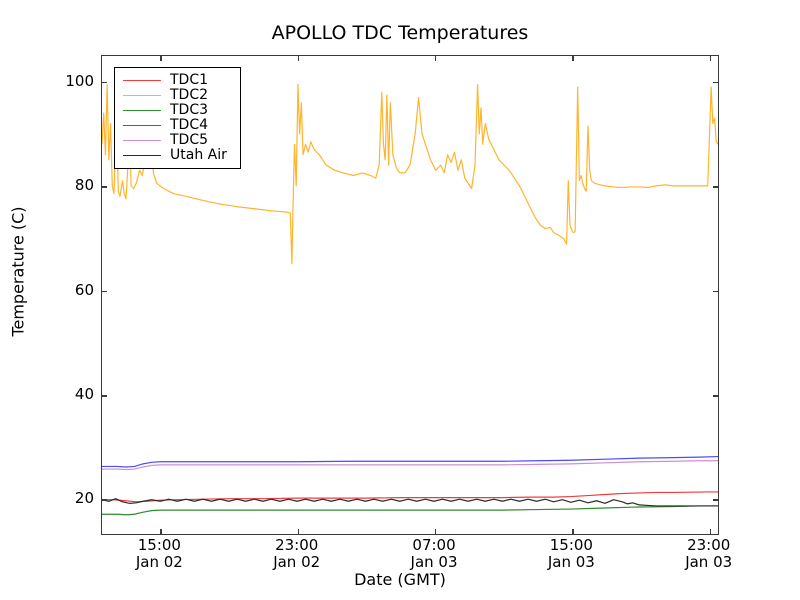  I want to click on y-axis-tick-labels: 20 40 60 80 100, so click(65, 295).